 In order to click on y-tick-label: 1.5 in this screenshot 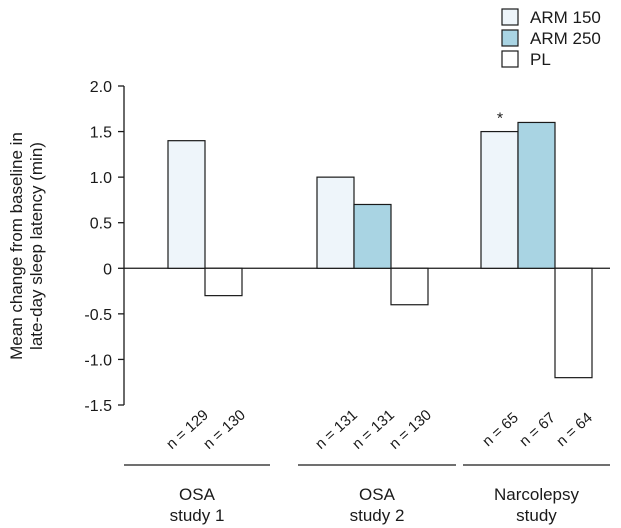, I will do `click(101, 133)`.